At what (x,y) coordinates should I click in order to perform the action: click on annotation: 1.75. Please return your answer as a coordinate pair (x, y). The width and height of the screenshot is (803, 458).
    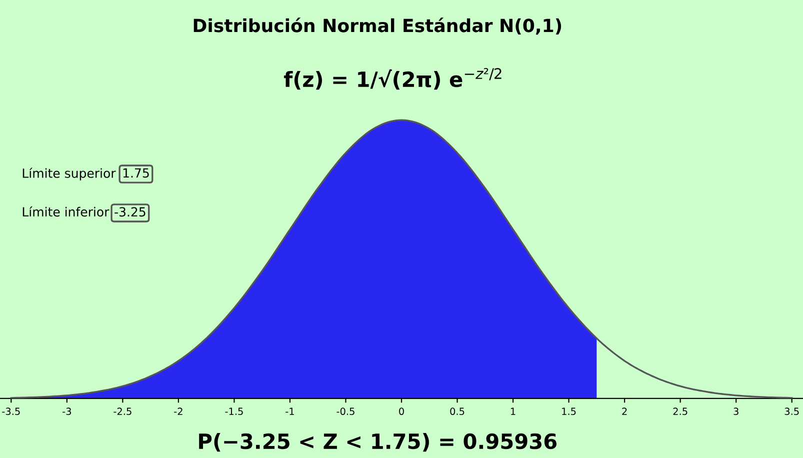
    Looking at the image, I should click on (136, 173).